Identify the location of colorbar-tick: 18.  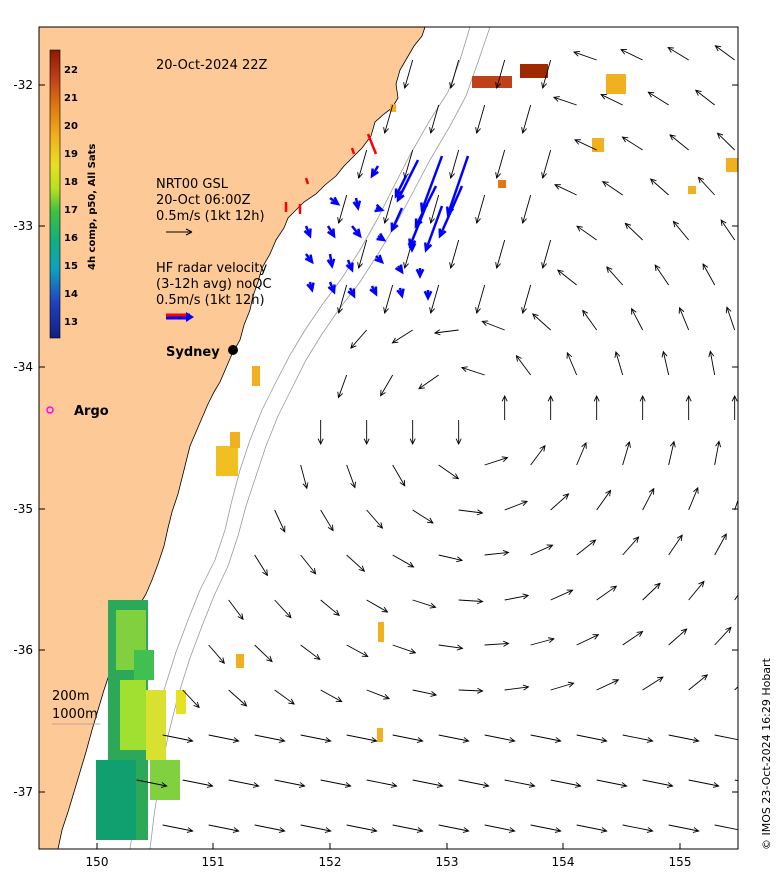
(71, 182).